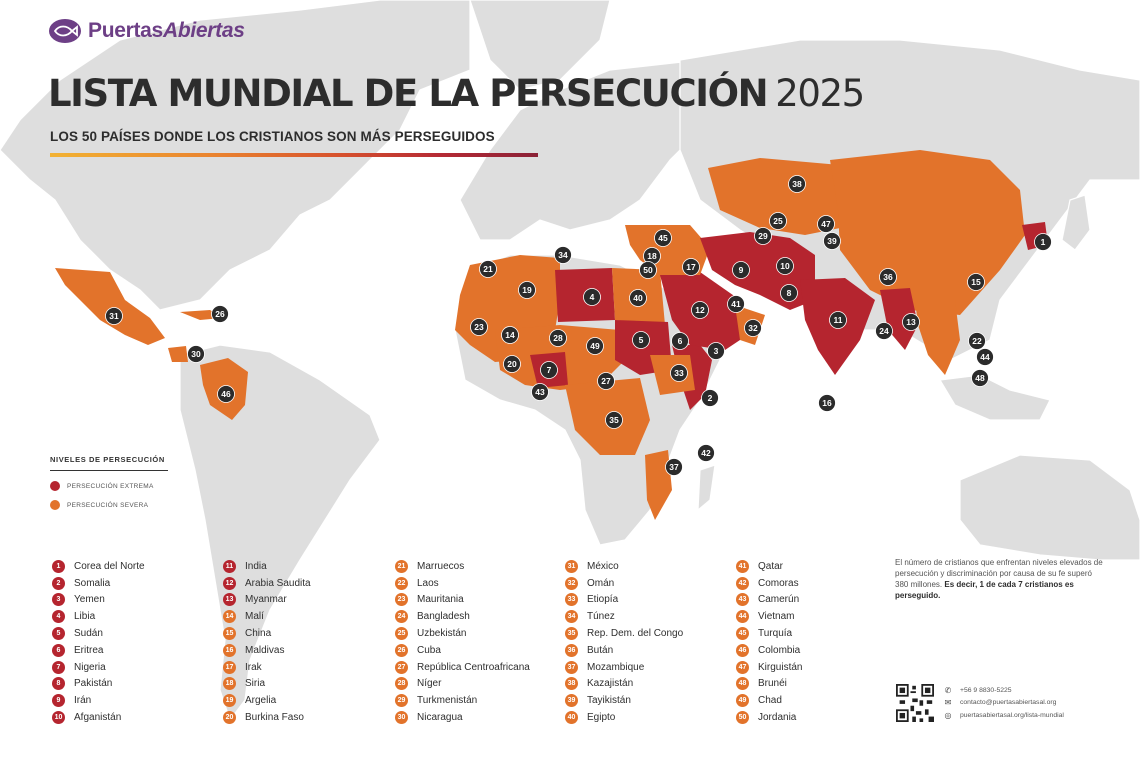 The height and width of the screenshot is (760, 1140). What do you see at coordinates (742, 684) in the screenshot?
I see `rank-badge: 48` at bounding box center [742, 684].